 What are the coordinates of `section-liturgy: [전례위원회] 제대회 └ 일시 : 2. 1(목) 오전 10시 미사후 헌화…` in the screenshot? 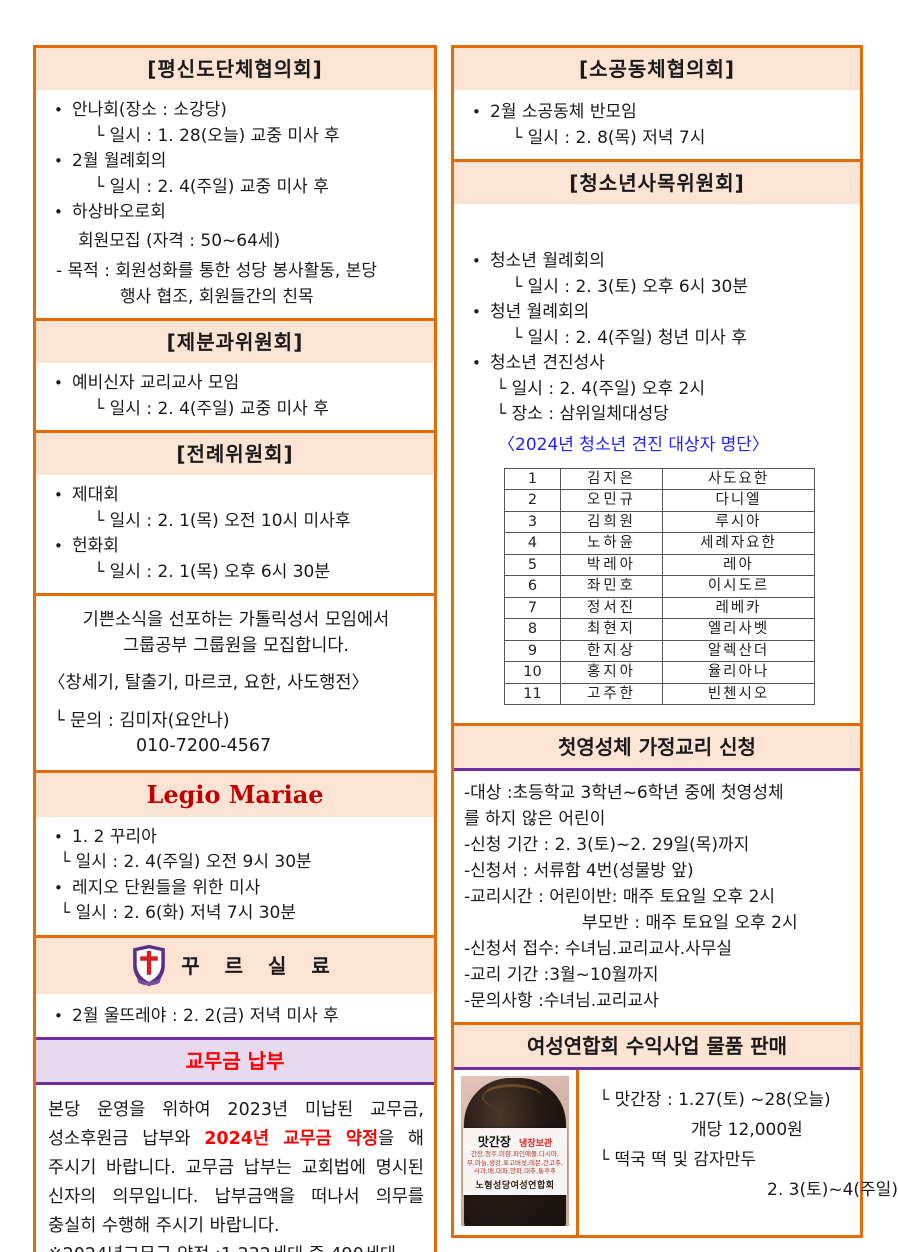 It's located at (235, 513).